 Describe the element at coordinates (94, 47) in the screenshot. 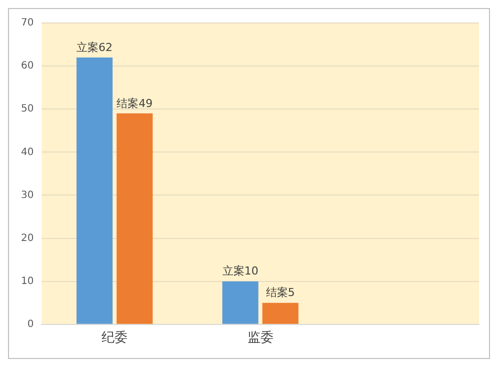

I see `data-label: 立案62` at that location.